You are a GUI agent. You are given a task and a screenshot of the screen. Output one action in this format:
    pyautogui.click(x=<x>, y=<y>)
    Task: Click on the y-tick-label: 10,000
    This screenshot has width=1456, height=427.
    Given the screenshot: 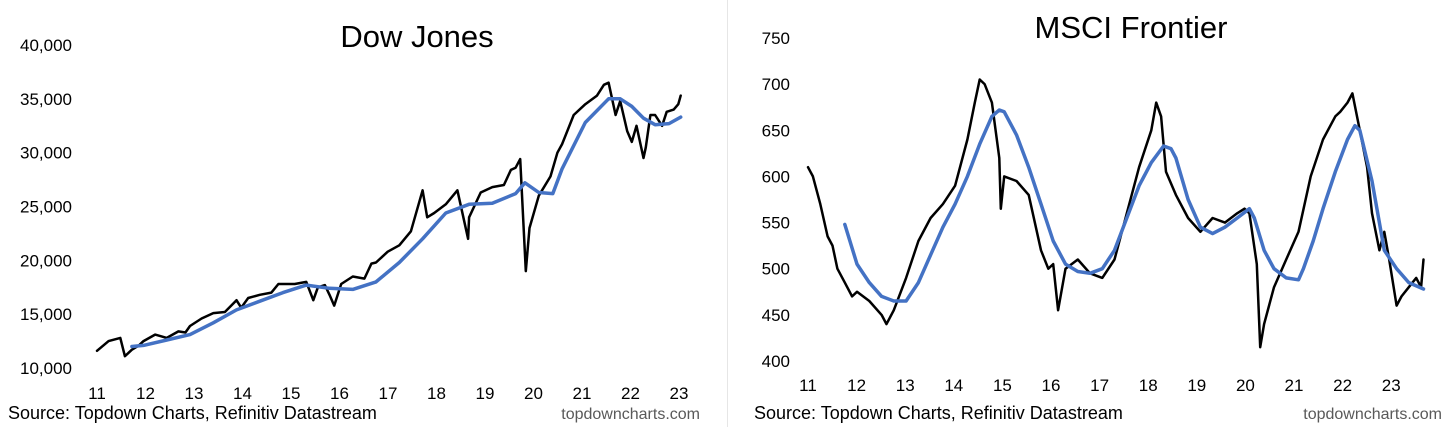 What is the action you would take?
    pyautogui.click(x=46, y=368)
    